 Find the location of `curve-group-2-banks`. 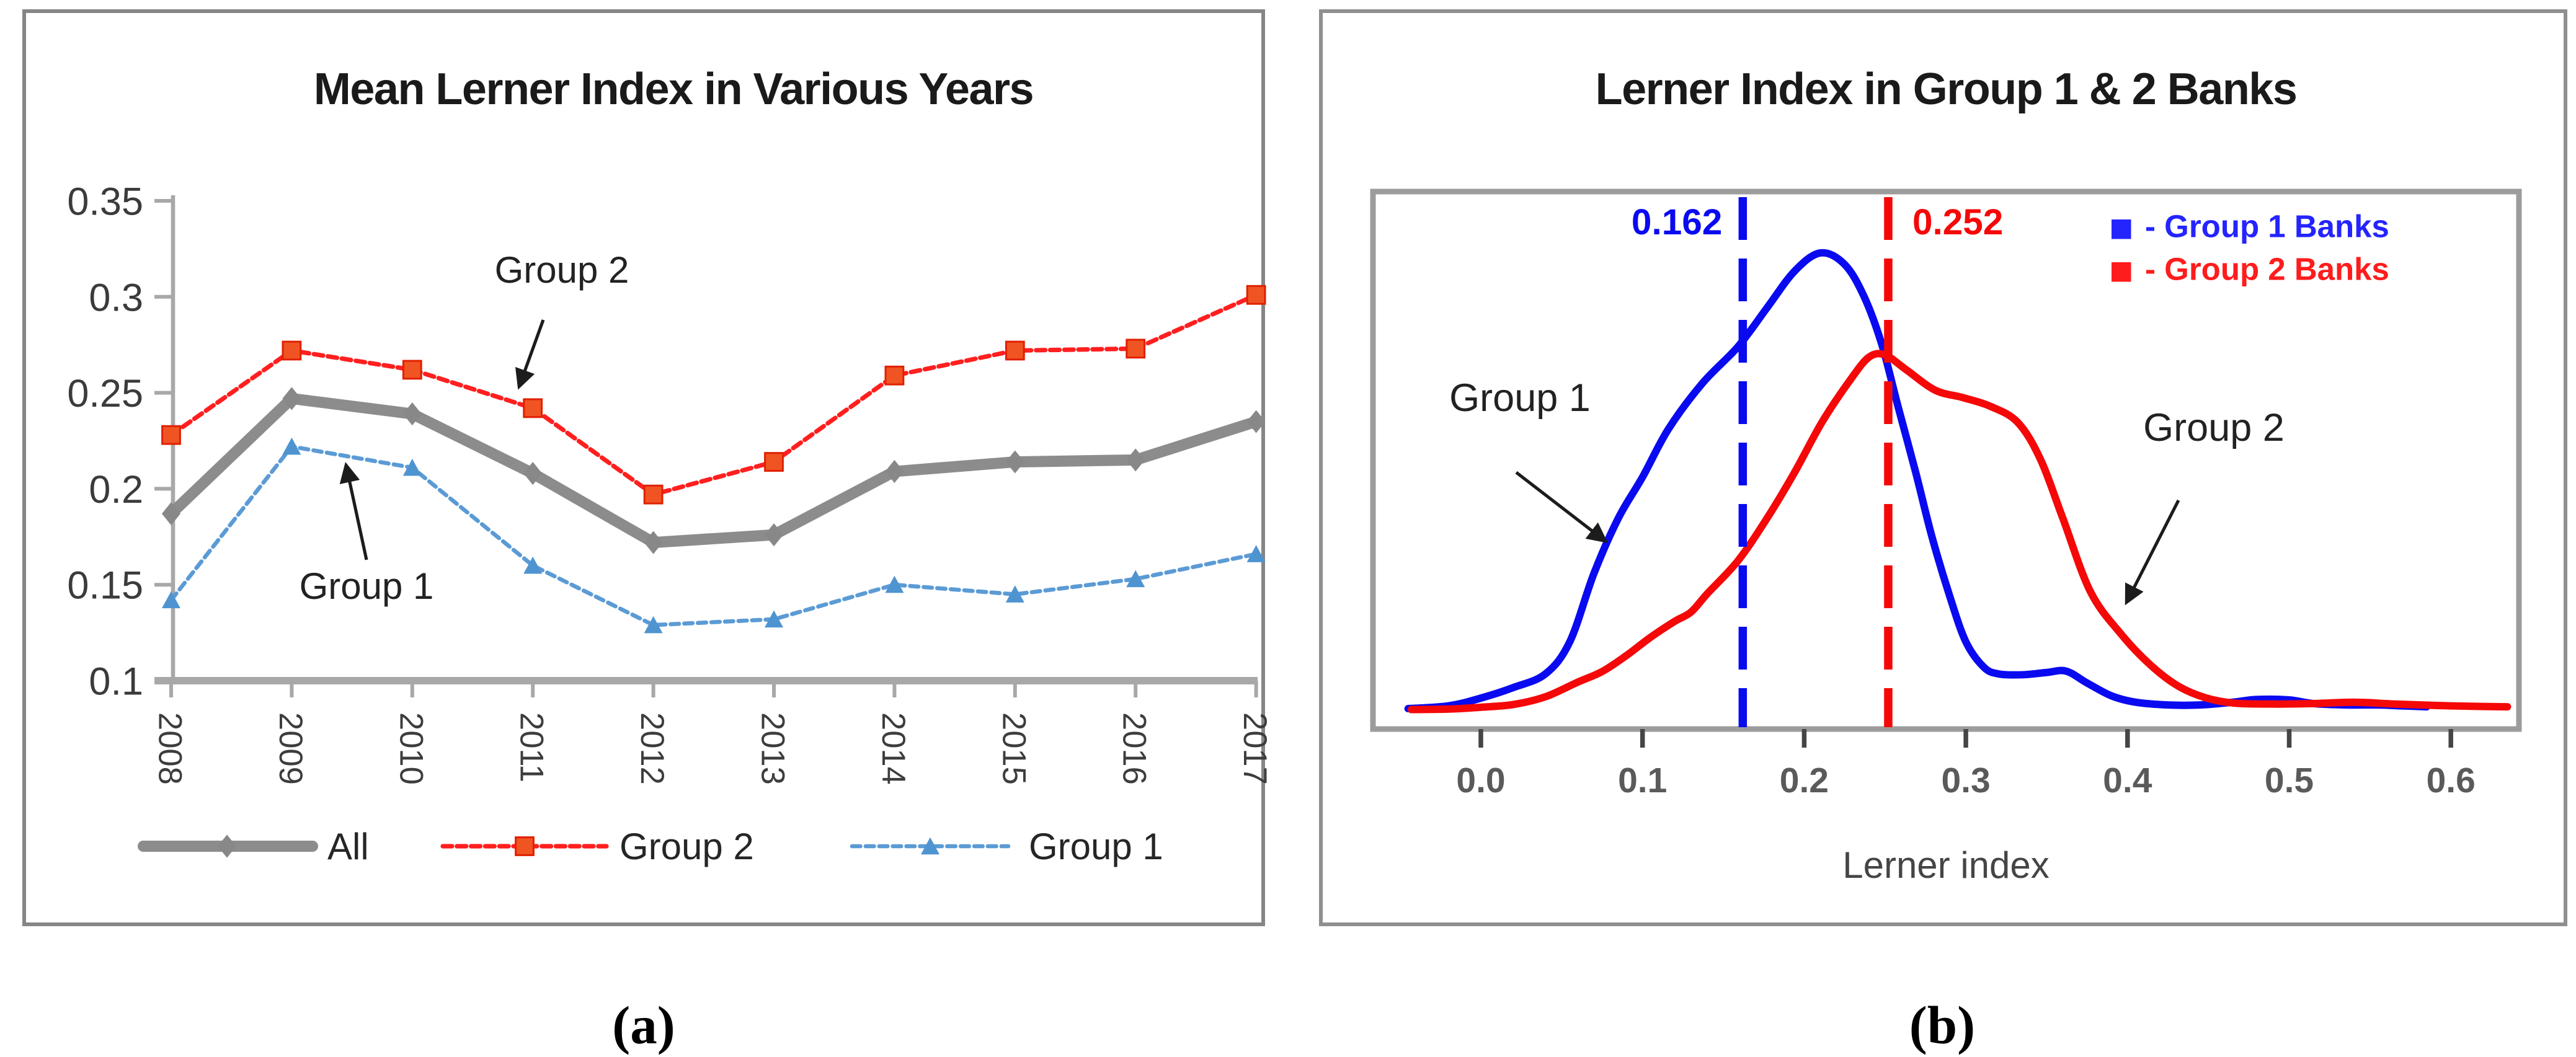

curve-group-2-banks is located at coordinates (1959, 532).